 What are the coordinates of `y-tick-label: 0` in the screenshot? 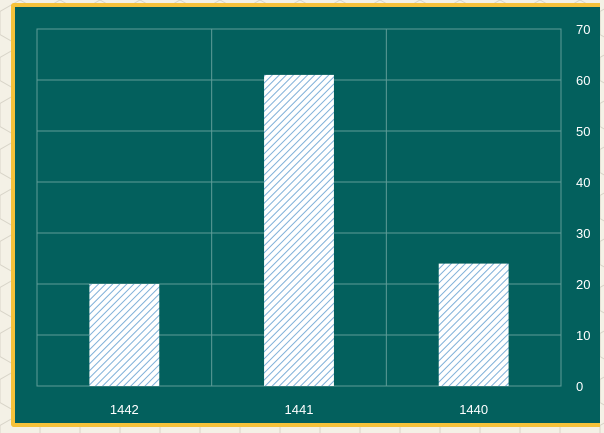 It's located at (579, 386).